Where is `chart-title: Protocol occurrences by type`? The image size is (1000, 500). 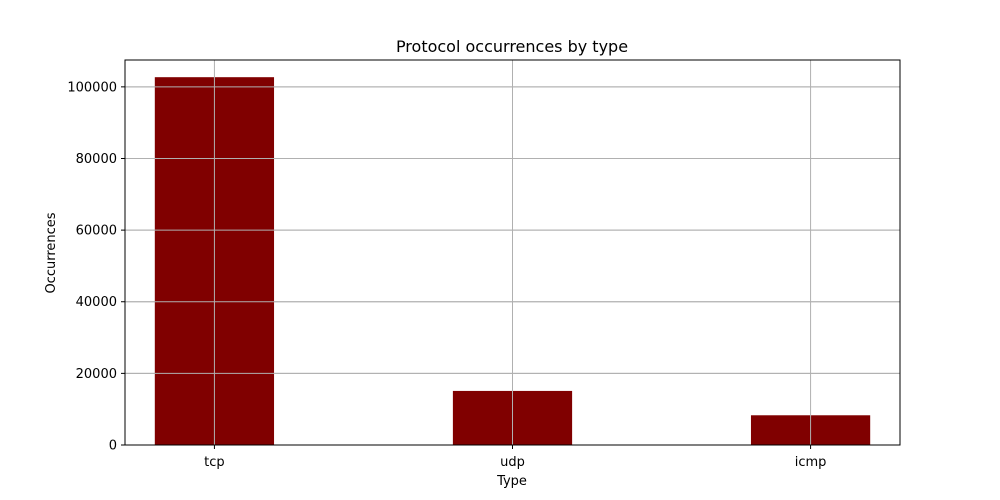
chart-title: Protocol occurrences by type is located at coordinates (512, 46).